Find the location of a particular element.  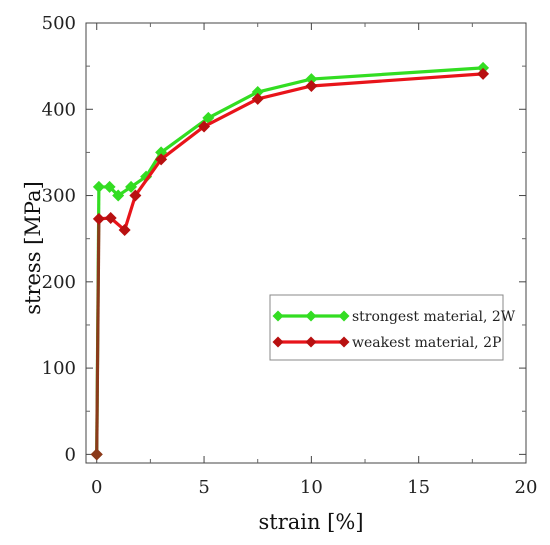

legend-box is located at coordinates (386, 327).